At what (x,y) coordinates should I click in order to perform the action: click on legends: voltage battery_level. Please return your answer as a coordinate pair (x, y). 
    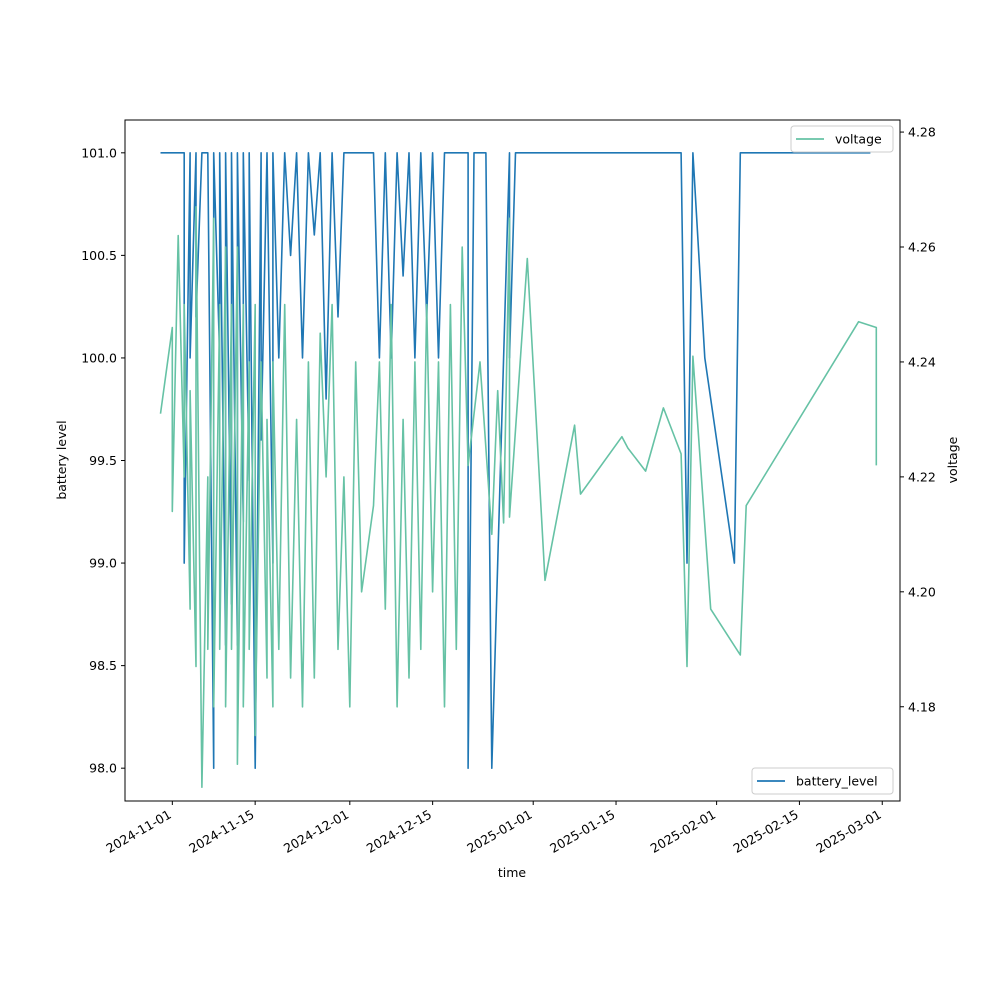
    Looking at the image, I should click on (822, 460).